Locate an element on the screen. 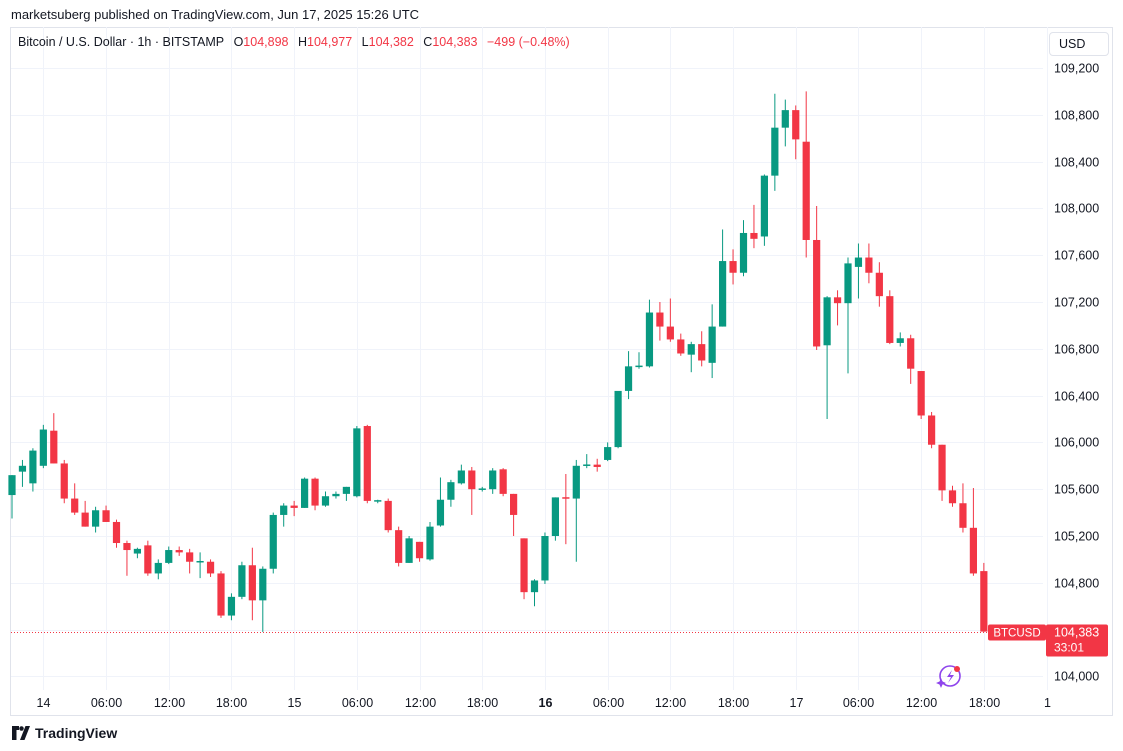 Image resolution: width=1123 pixels, height=751 pixels. open-value: 104,898 is located at coordinates (266, 42).